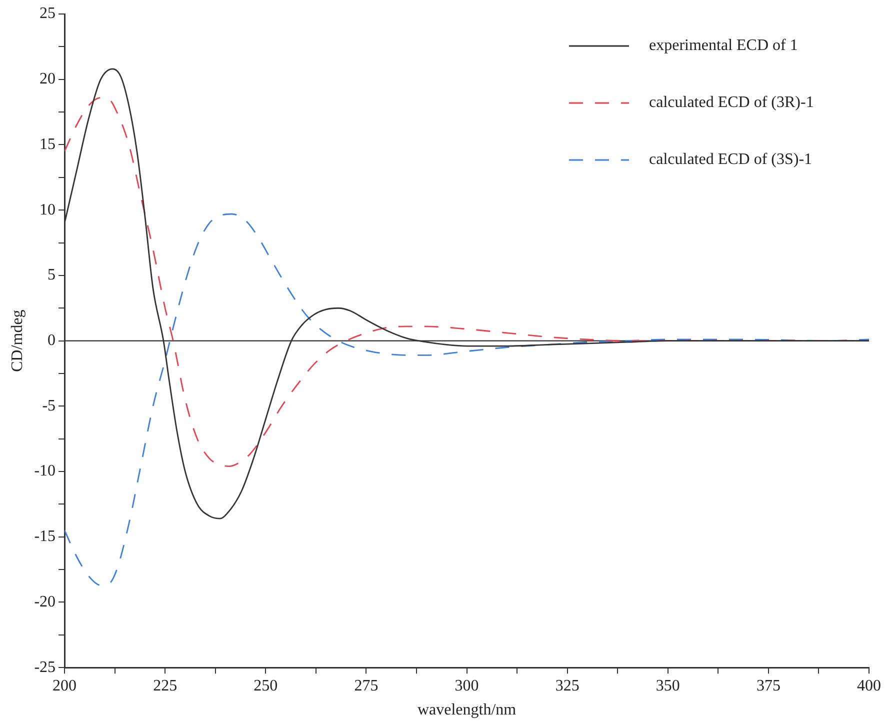  What do you see at coordinates (52, 275) in the screenshot?
I see `y-tick-label: 5` at bounding box center [52, 275].